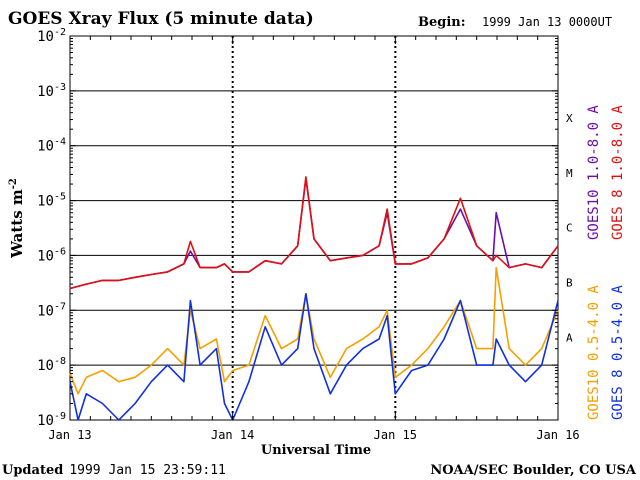 The width and height of the screenshot is (640, 480). Describe the element at coordinates (69, 435) in the screenshot. I see `x-tick-label: Jan 13` at that location.